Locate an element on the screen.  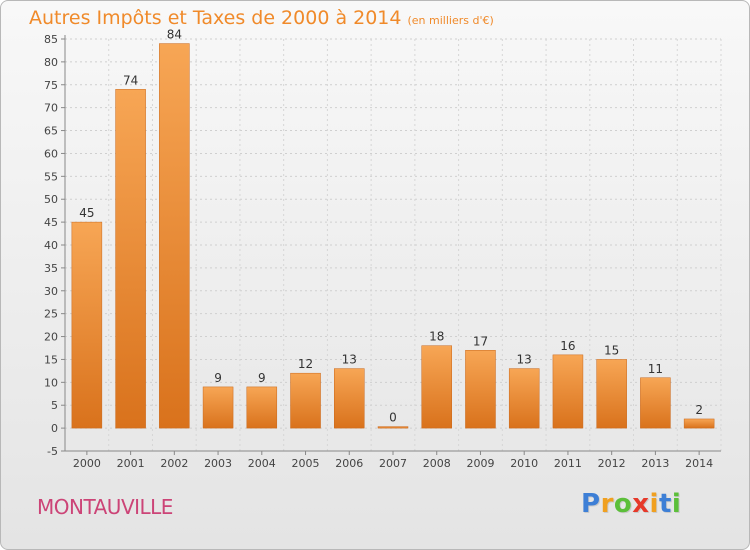
data-label: 2 is located at coordinates (699, 410).